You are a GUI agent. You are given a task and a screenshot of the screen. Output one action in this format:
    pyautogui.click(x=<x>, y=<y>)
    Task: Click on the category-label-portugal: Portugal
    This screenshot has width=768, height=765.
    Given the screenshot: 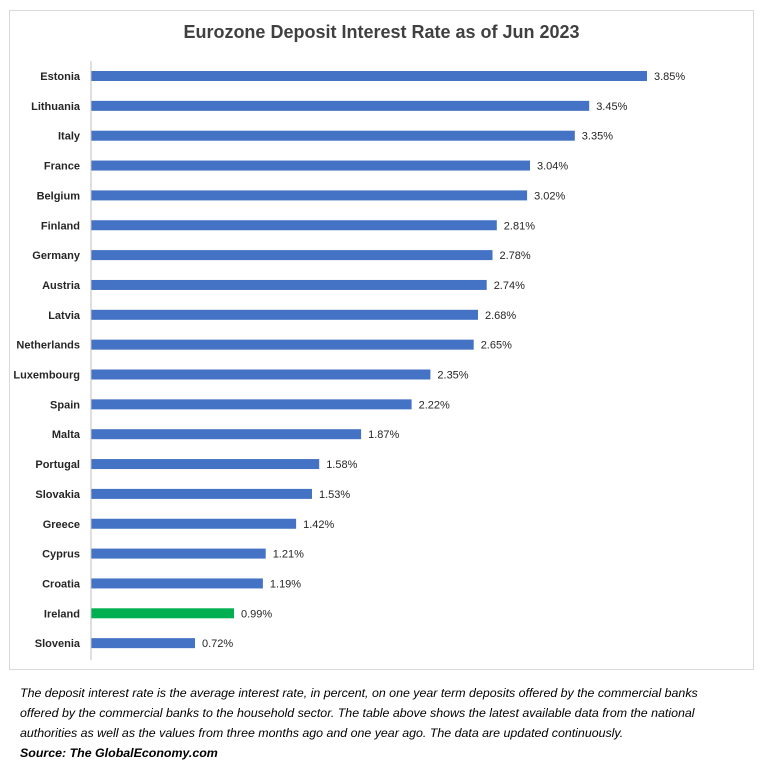 What is the action you would take?
    pyautogui.click(x=57, y=465)
    